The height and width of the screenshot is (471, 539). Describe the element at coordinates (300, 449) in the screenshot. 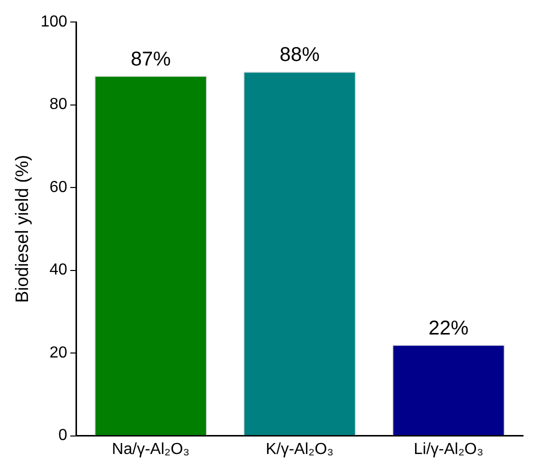

I see `x-tick-label: K/γ-Al₂O₃` at that location.